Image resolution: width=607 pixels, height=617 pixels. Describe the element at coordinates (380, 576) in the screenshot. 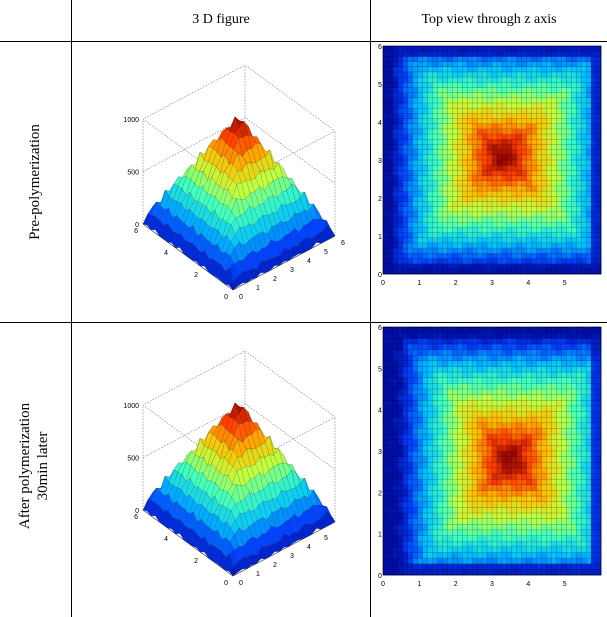

I see `y-tick-label: 0` at that location.